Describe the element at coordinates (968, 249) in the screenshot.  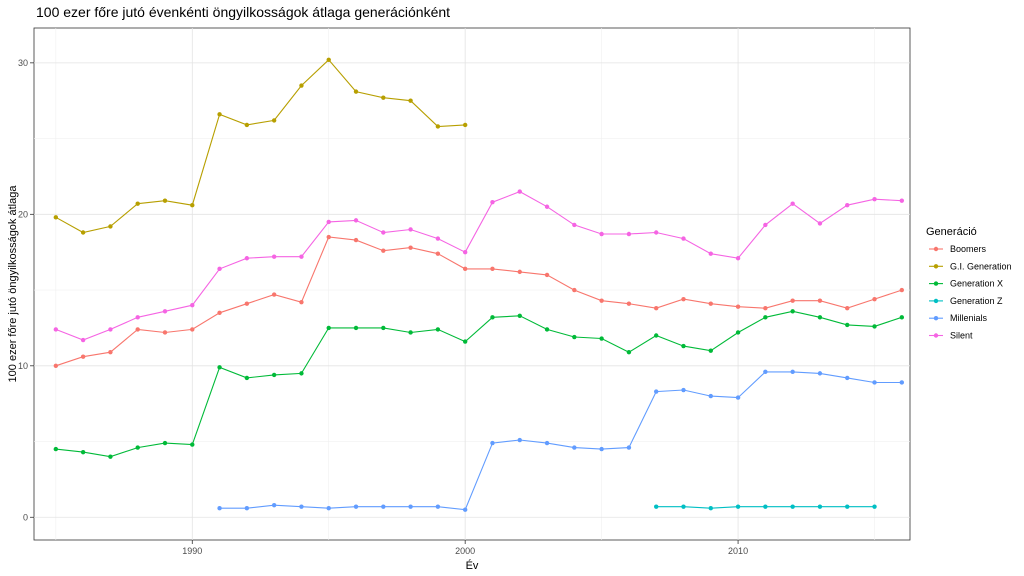
I see `legend-label: Boomers` at that location.